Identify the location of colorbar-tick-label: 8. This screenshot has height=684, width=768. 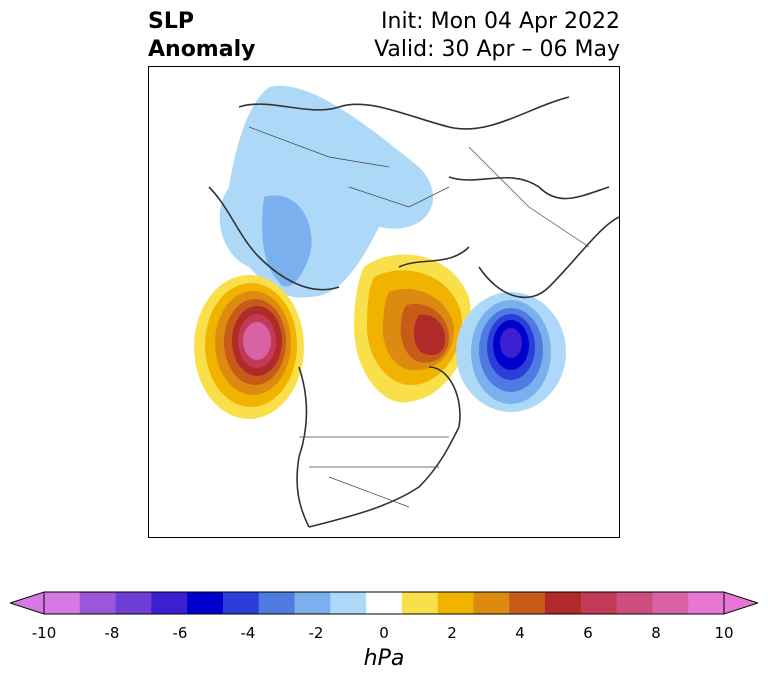
(656, 633).